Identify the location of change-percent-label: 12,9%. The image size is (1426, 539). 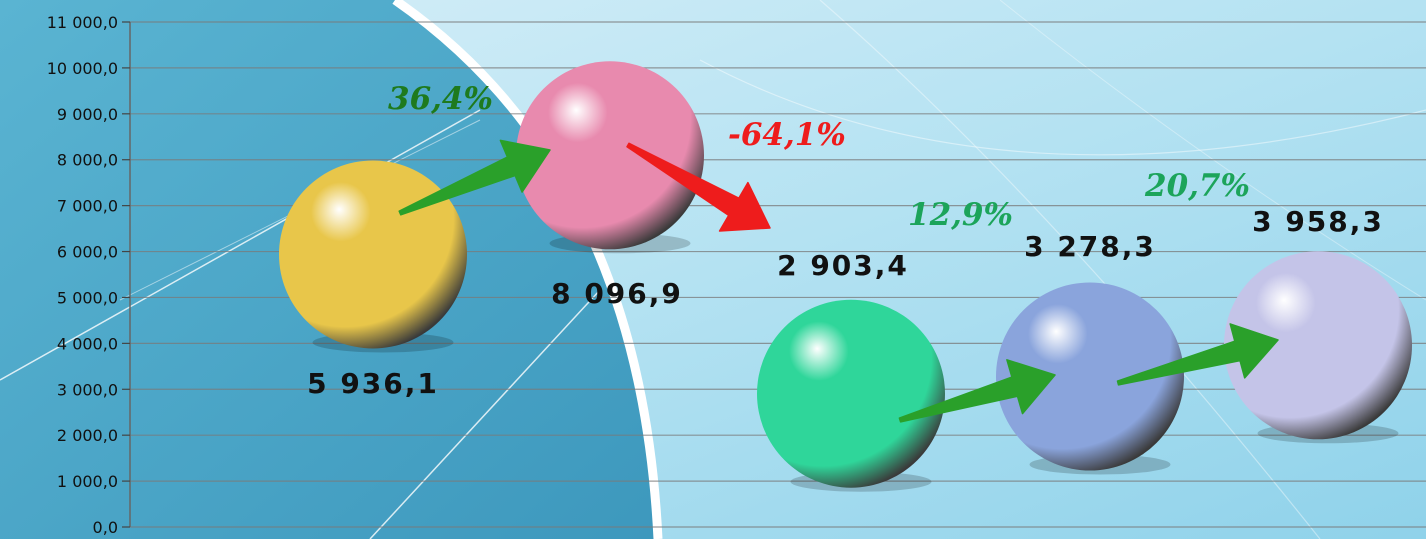
(960, 215).